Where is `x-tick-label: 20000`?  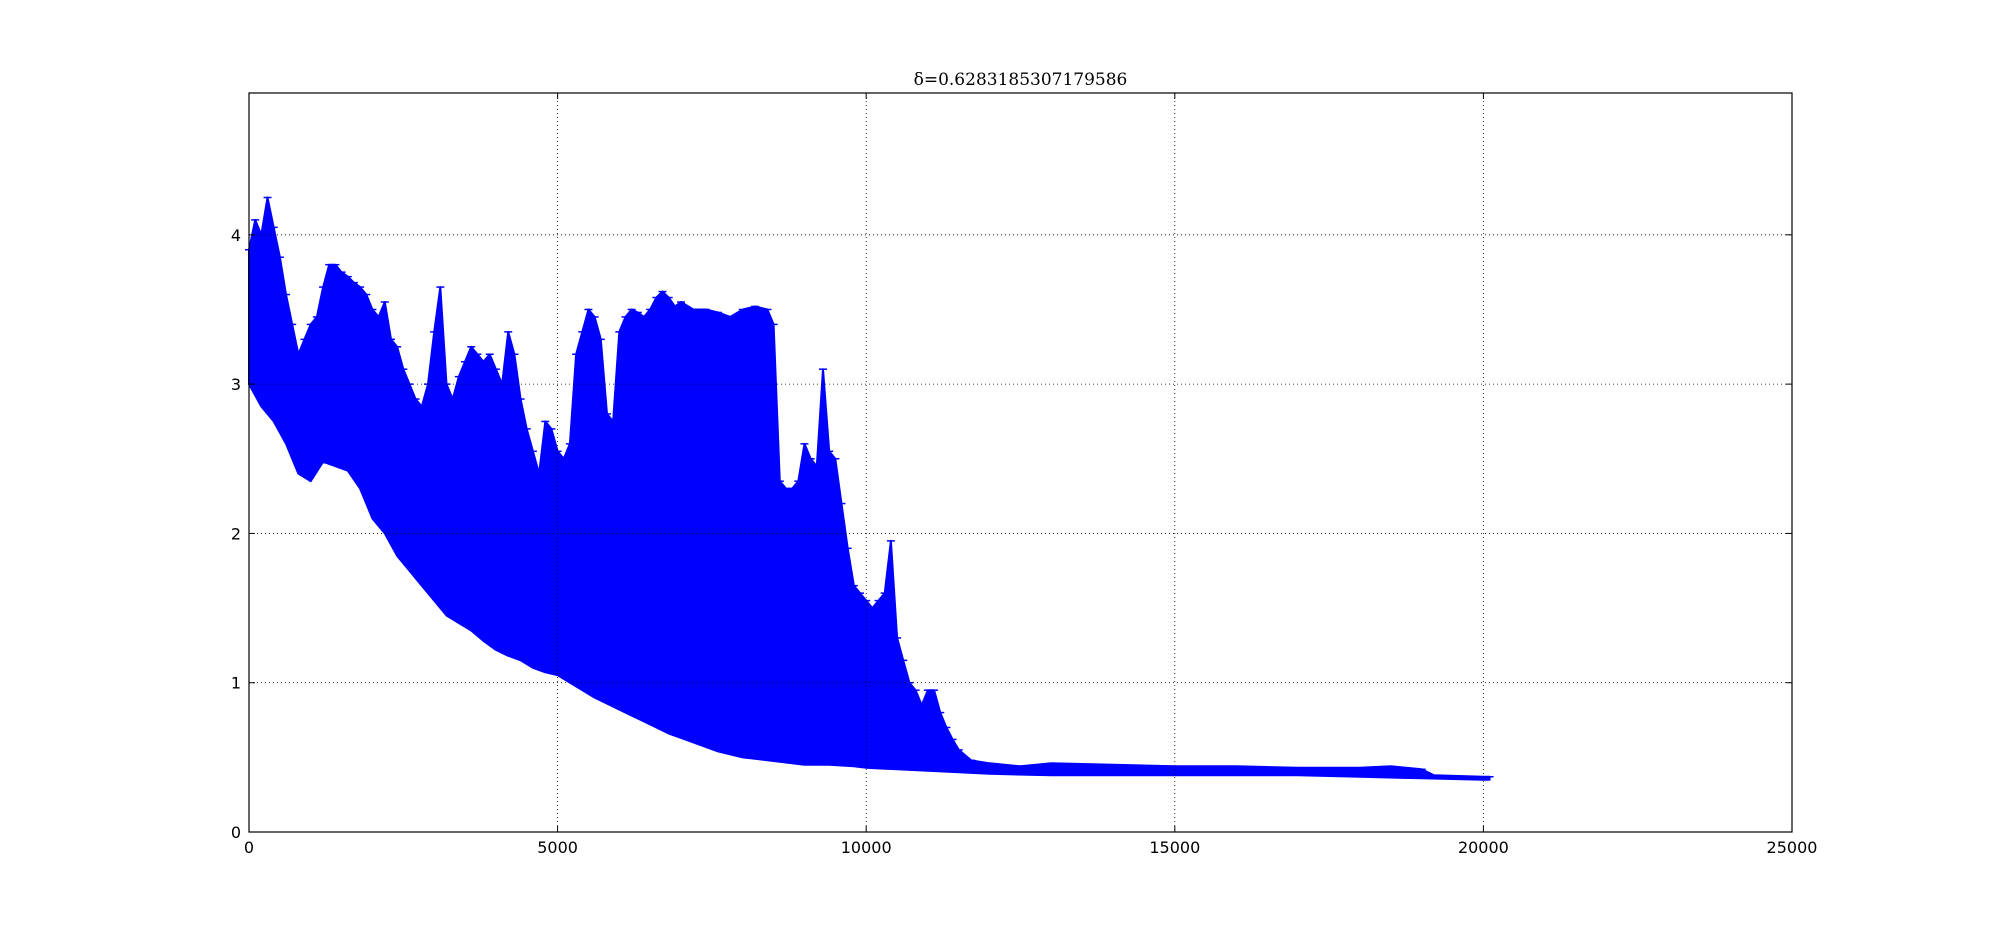
x-tick-label: 20000 is located at coordinates (1483, 847).